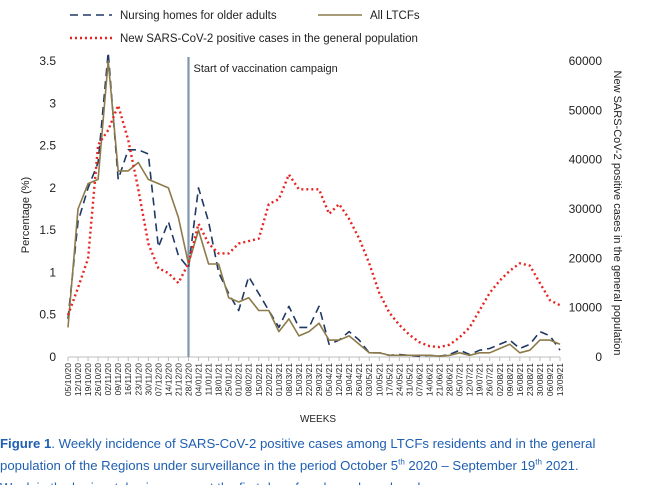  Describe the element at coordinates (68, 379) in the screenshot. I see `x-tick-label: 05/10/20` at that location.